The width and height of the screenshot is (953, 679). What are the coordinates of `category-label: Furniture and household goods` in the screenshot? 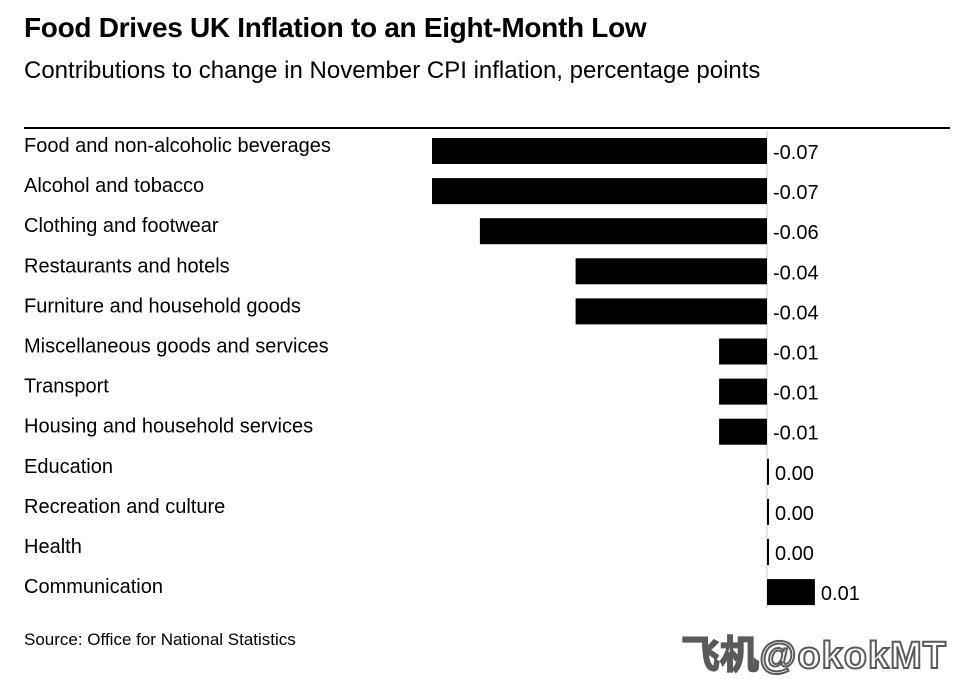 It's located at (162, 306).